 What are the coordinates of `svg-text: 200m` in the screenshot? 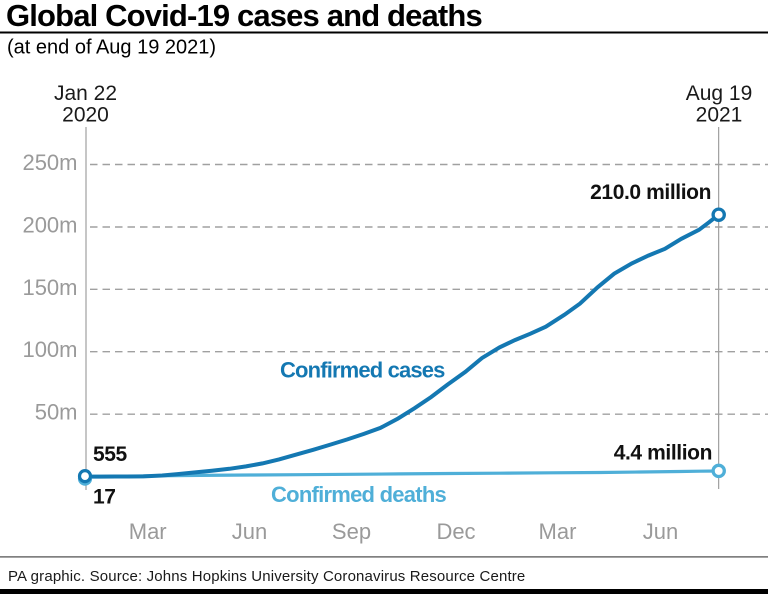 It's located at (49, 225).